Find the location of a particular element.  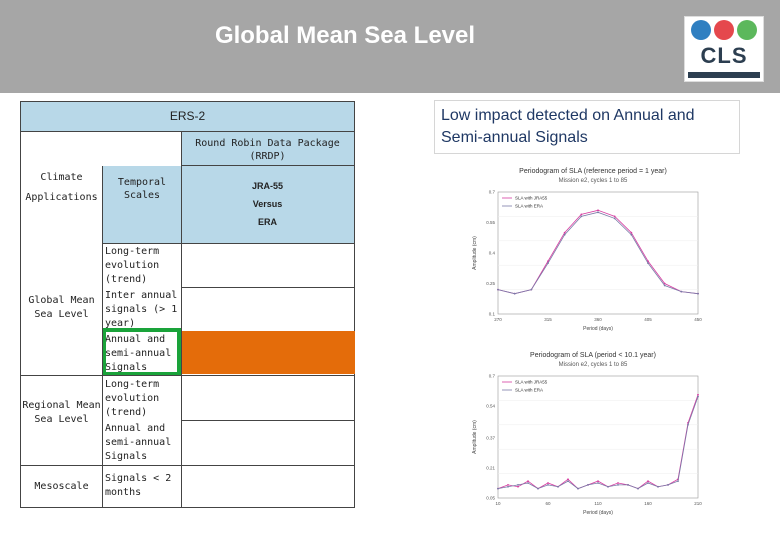

y-tick-label: 0.4 is located at coordinates (492, 253).